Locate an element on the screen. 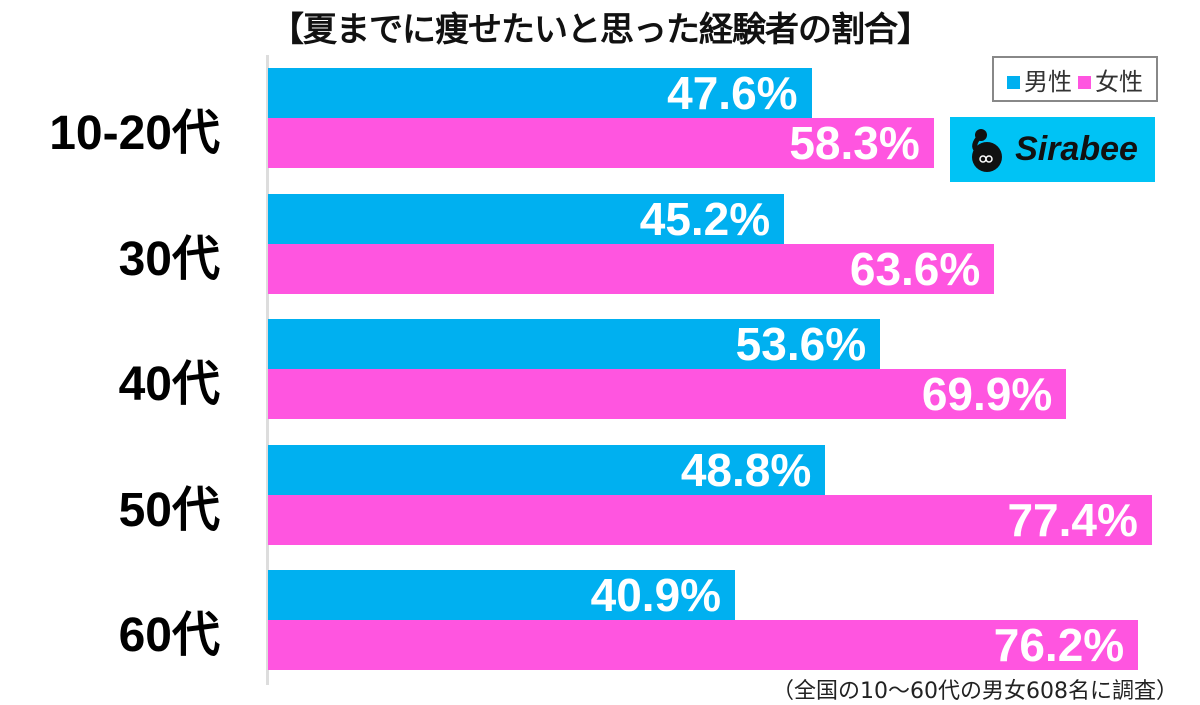 This screenshot has height=705, width=1200. legend-male: 男性 is located at coordinates (1039, 79).